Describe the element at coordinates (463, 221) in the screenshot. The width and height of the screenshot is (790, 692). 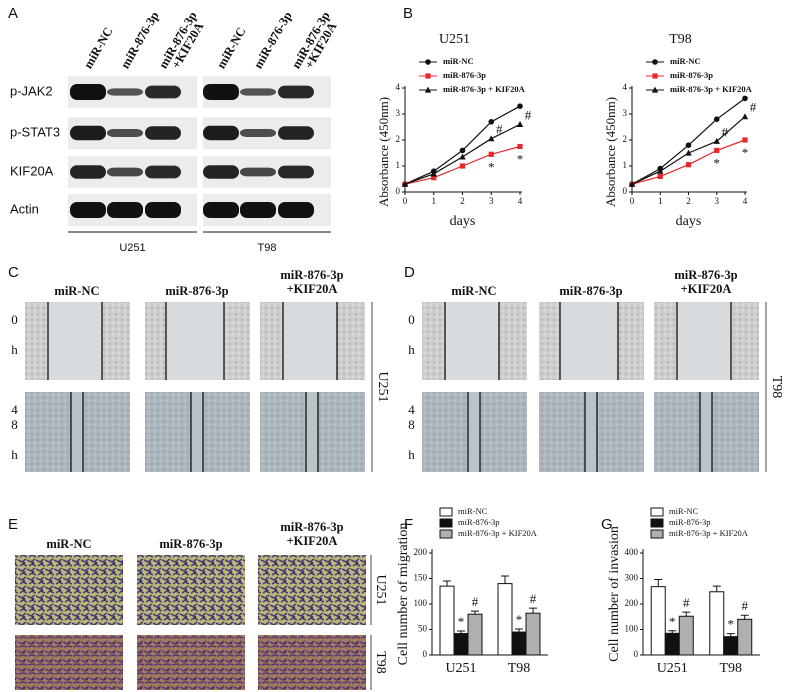
I see `x-axis-label: days` at that location.